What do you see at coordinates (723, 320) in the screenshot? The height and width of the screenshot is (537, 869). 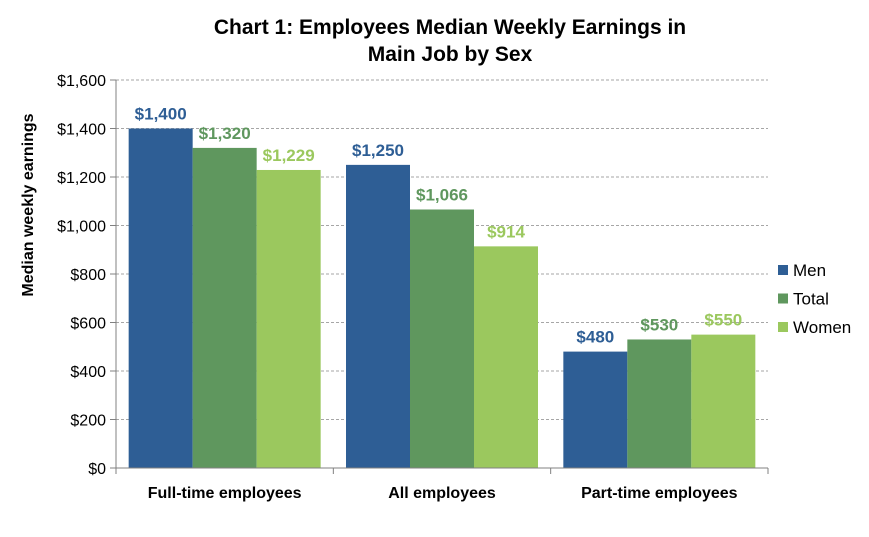 I see `data-label: $550` at bounding box center [723, 320].